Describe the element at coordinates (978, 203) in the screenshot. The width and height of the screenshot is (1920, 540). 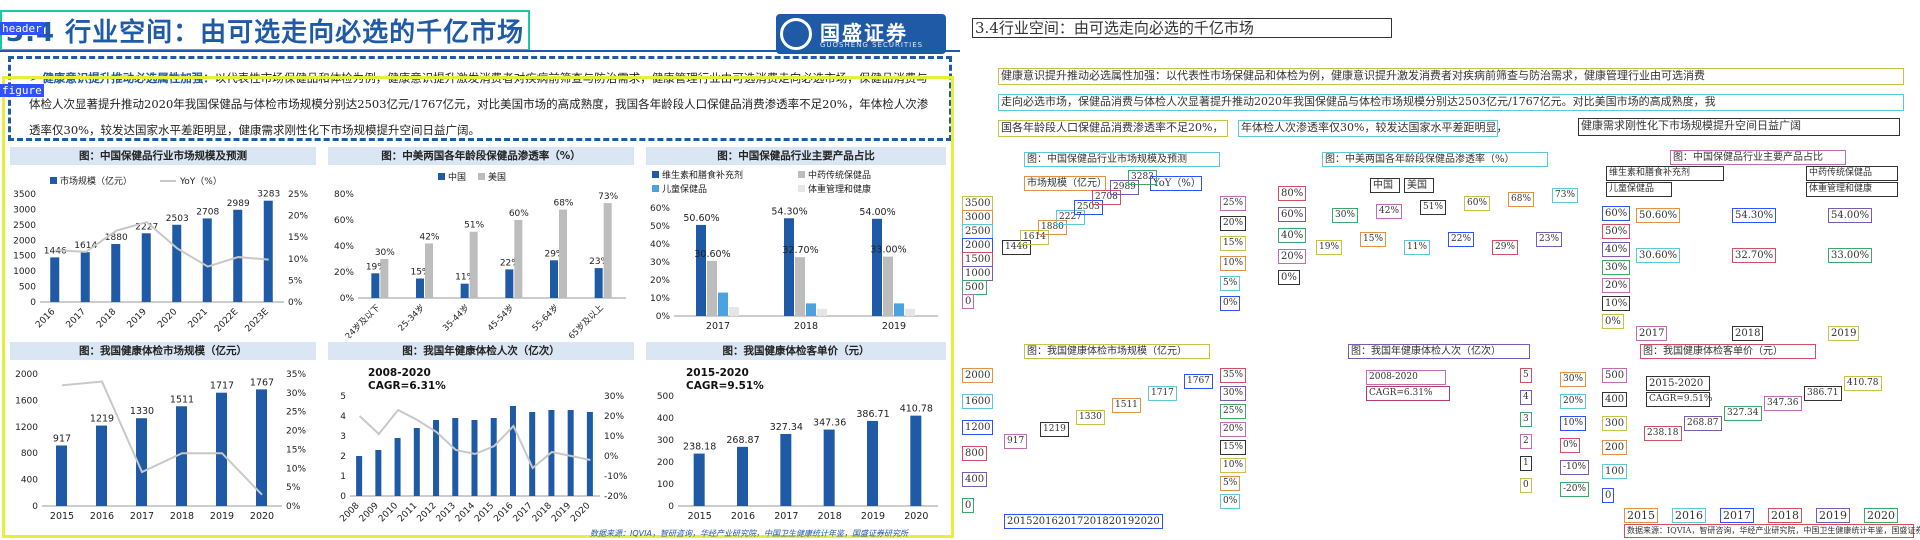
I see `overlay-token-box: 3500` at that location.